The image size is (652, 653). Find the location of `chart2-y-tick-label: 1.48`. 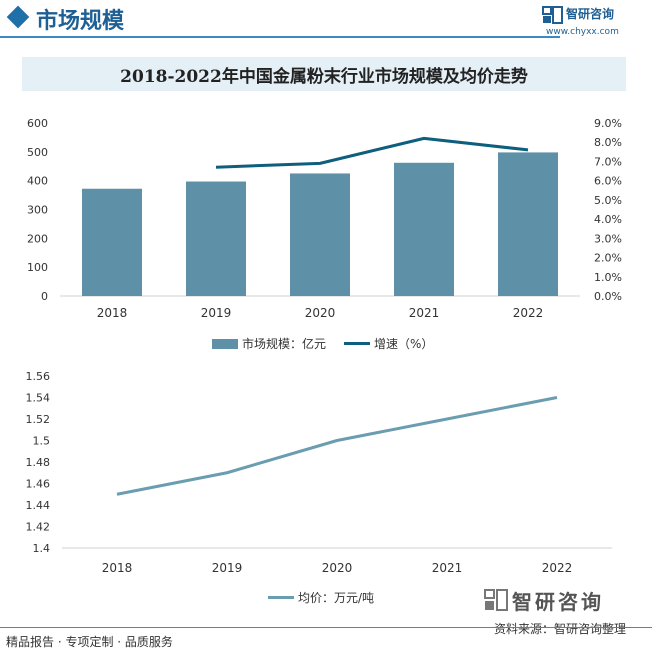

chart2-y-tick-label: 1.48 is located at coordinates (38, 462).